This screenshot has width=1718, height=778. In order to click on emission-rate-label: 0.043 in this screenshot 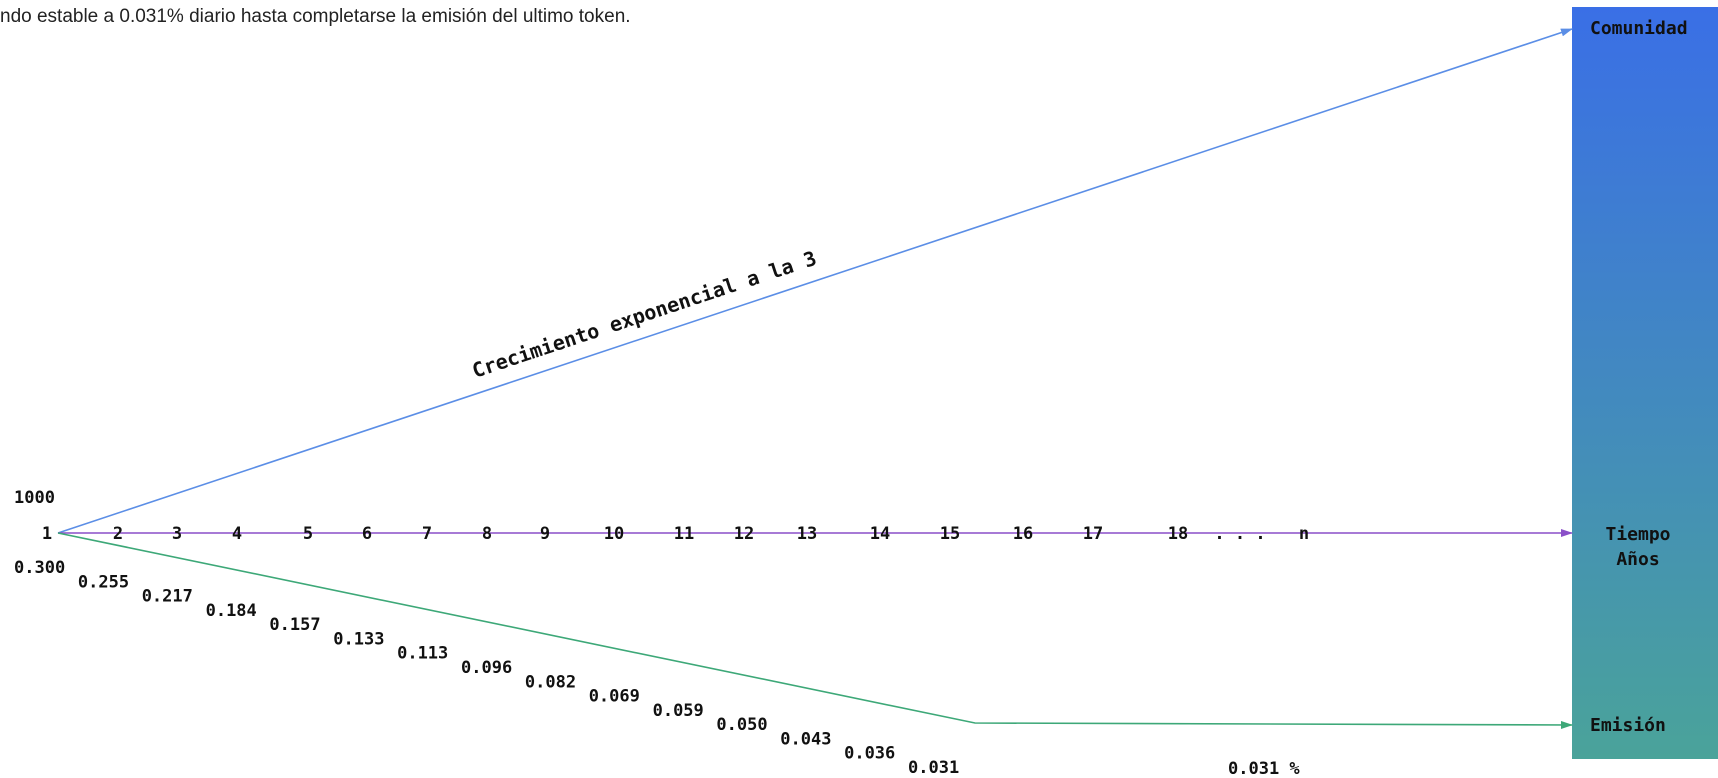, I will do `click(805, 739)`.